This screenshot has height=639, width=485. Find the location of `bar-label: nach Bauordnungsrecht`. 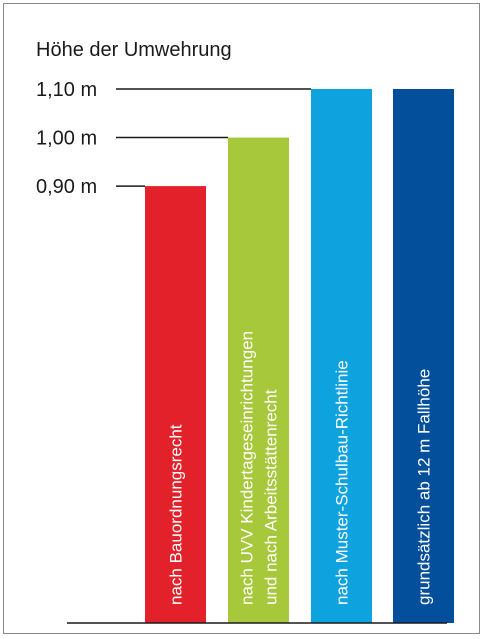

bar-label: nach Bauordnungsrecht is located at coordinates (176, 514).